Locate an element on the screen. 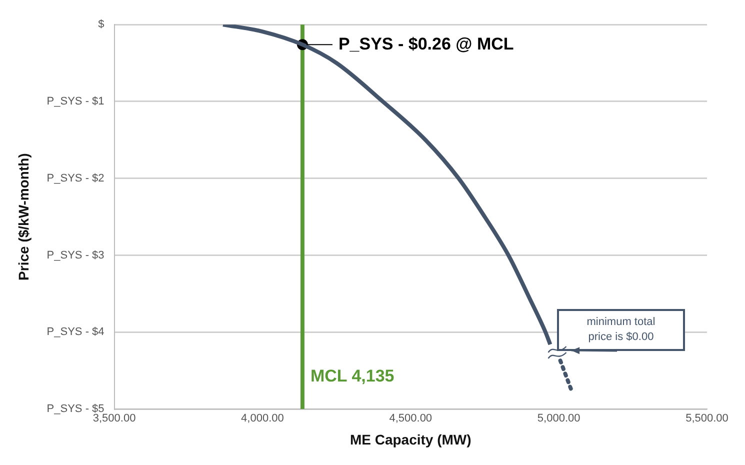 The image size is (745, 465). y-tick-label: P_SYS - $2 is located at coordinates (75, 178).